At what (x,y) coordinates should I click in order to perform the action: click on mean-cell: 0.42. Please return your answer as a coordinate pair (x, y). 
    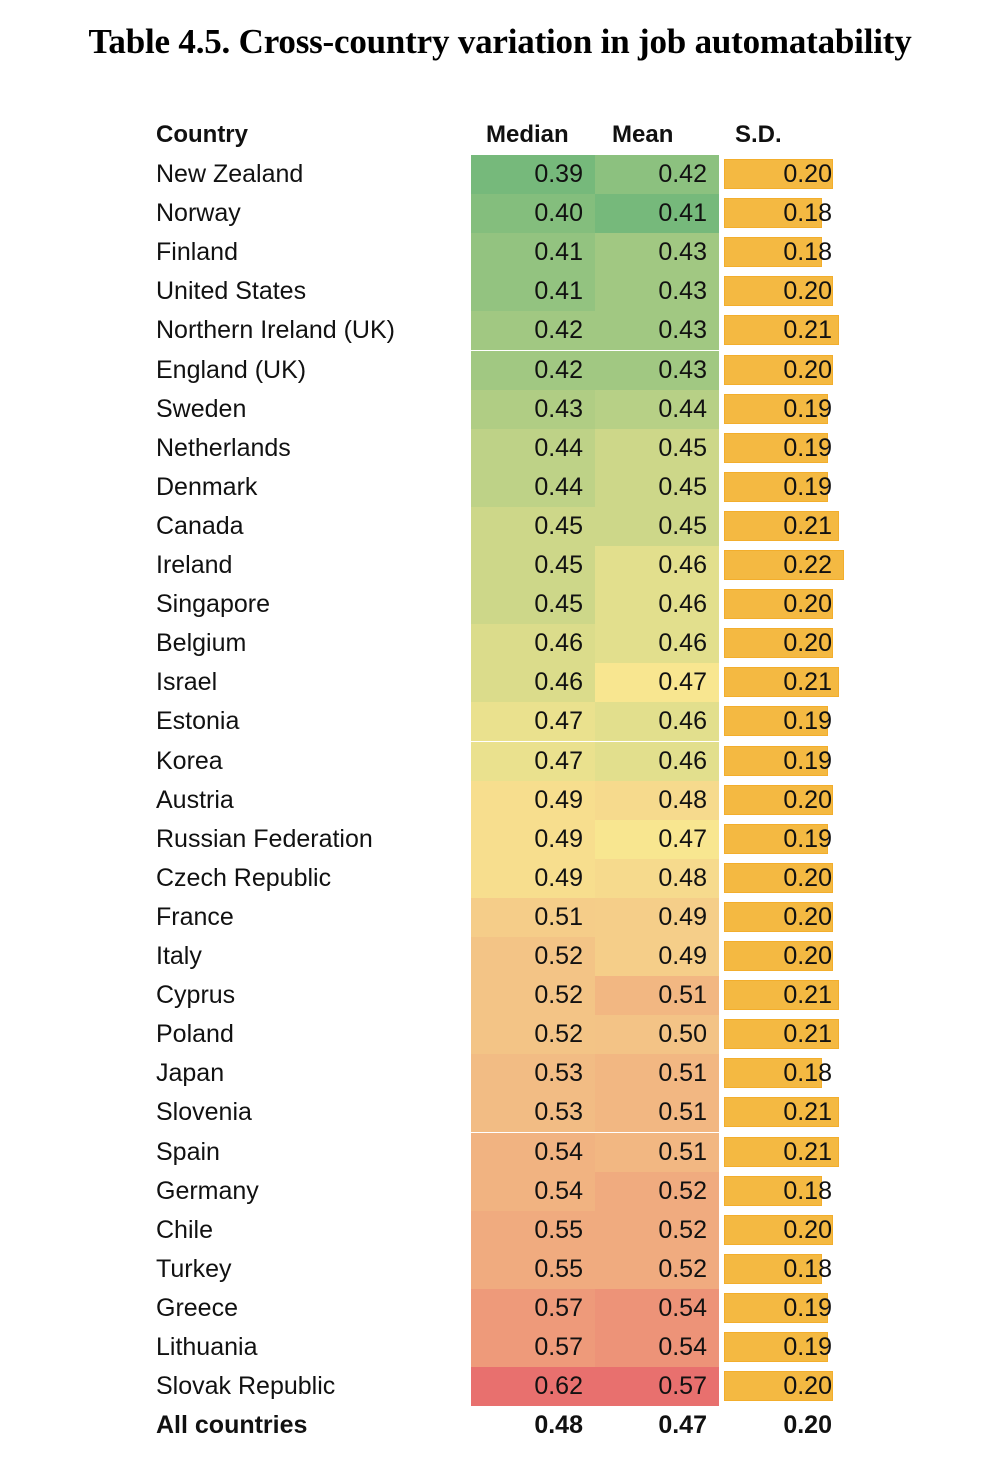
    Looking at the image, I should click on (657, 174).